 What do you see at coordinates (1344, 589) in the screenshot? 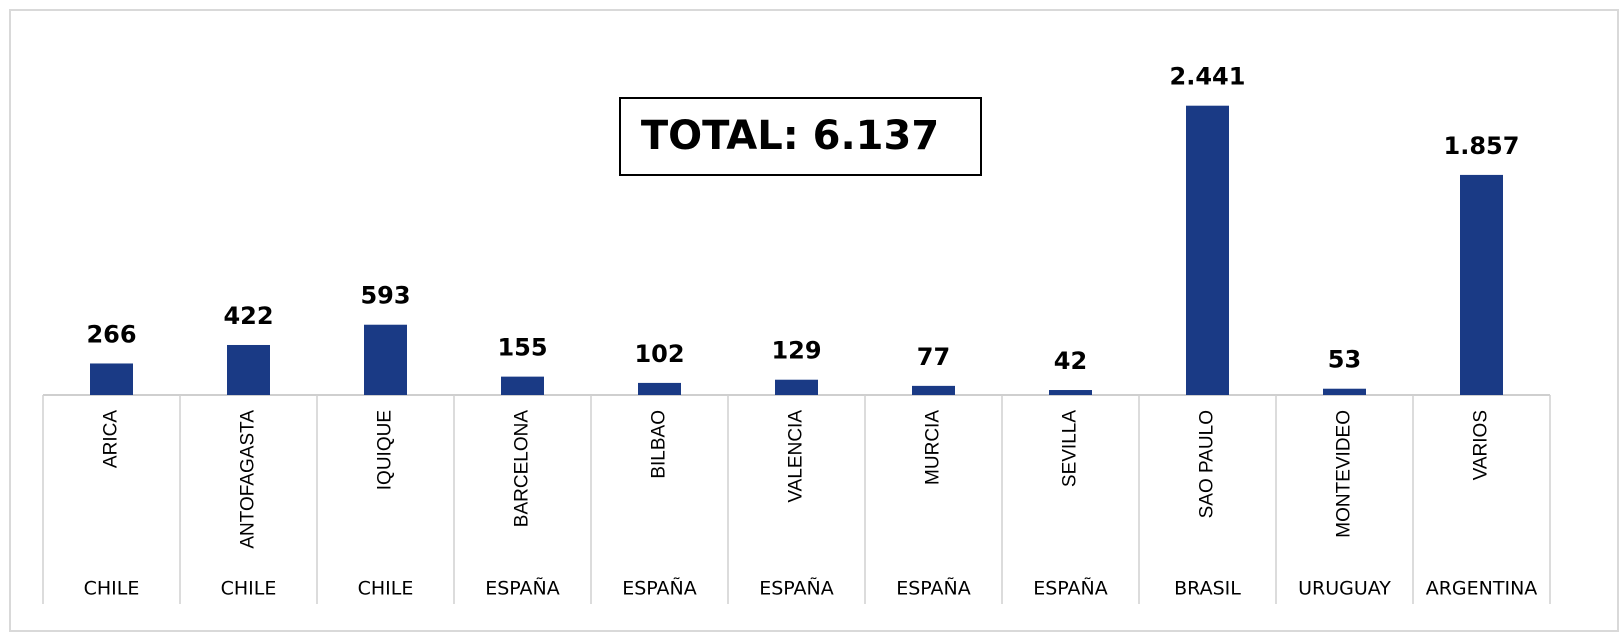
I see `group-label: URUGUAY` at bounding box center [1344, 589].